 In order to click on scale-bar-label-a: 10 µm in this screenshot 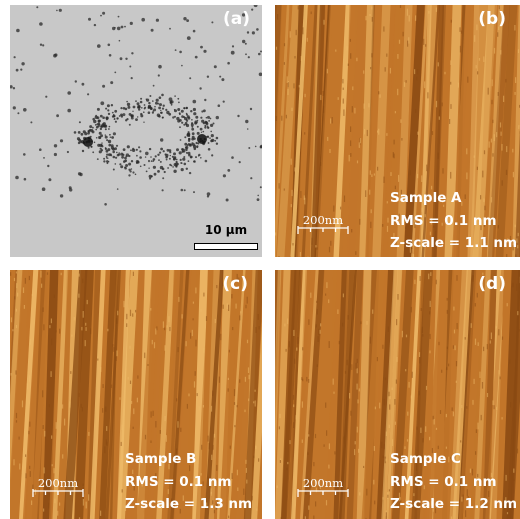, I will do `click(226, 230)`.